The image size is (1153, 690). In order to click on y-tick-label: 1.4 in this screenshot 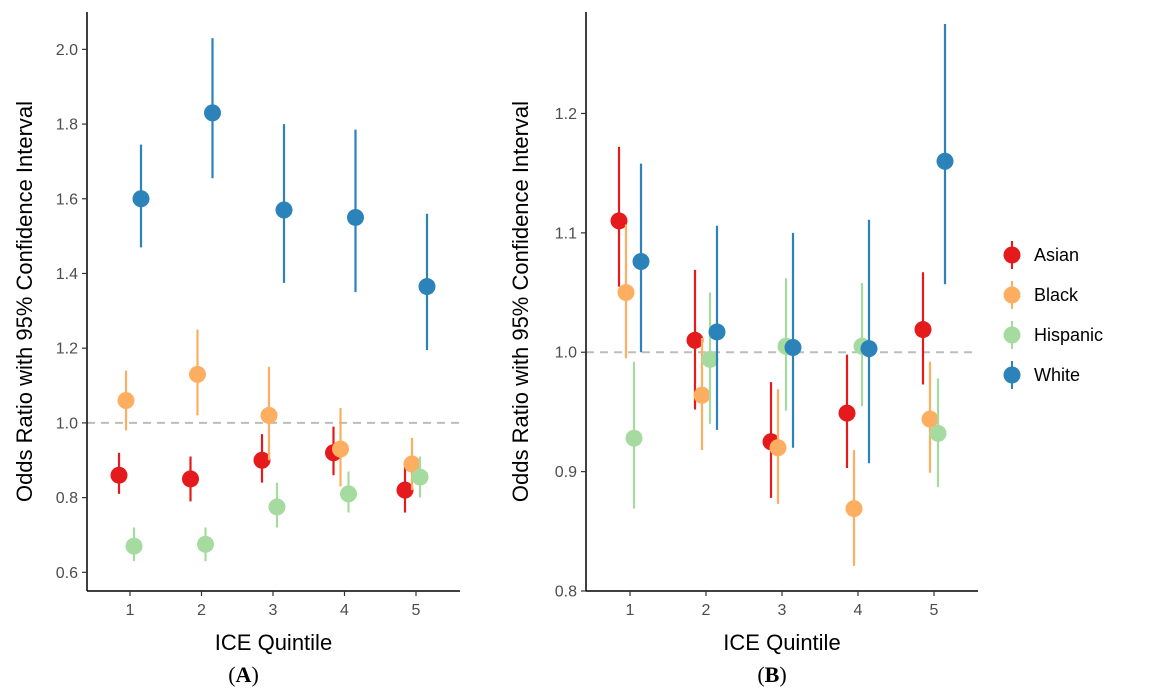, I will do `click(67, 274)`.